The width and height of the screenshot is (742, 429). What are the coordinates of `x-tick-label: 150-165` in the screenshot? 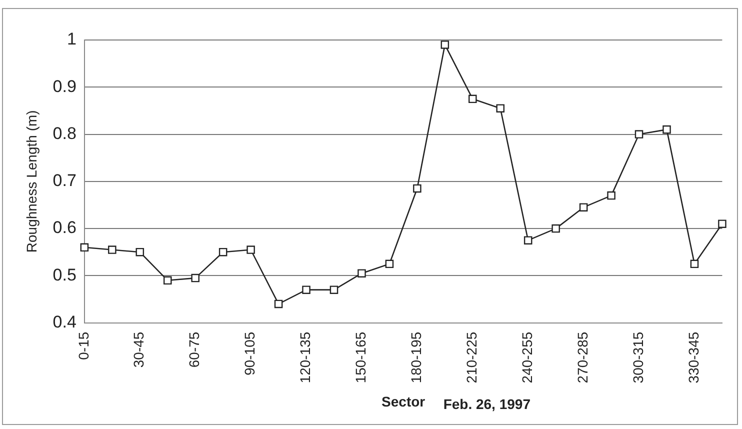 It's located at (360, 358).